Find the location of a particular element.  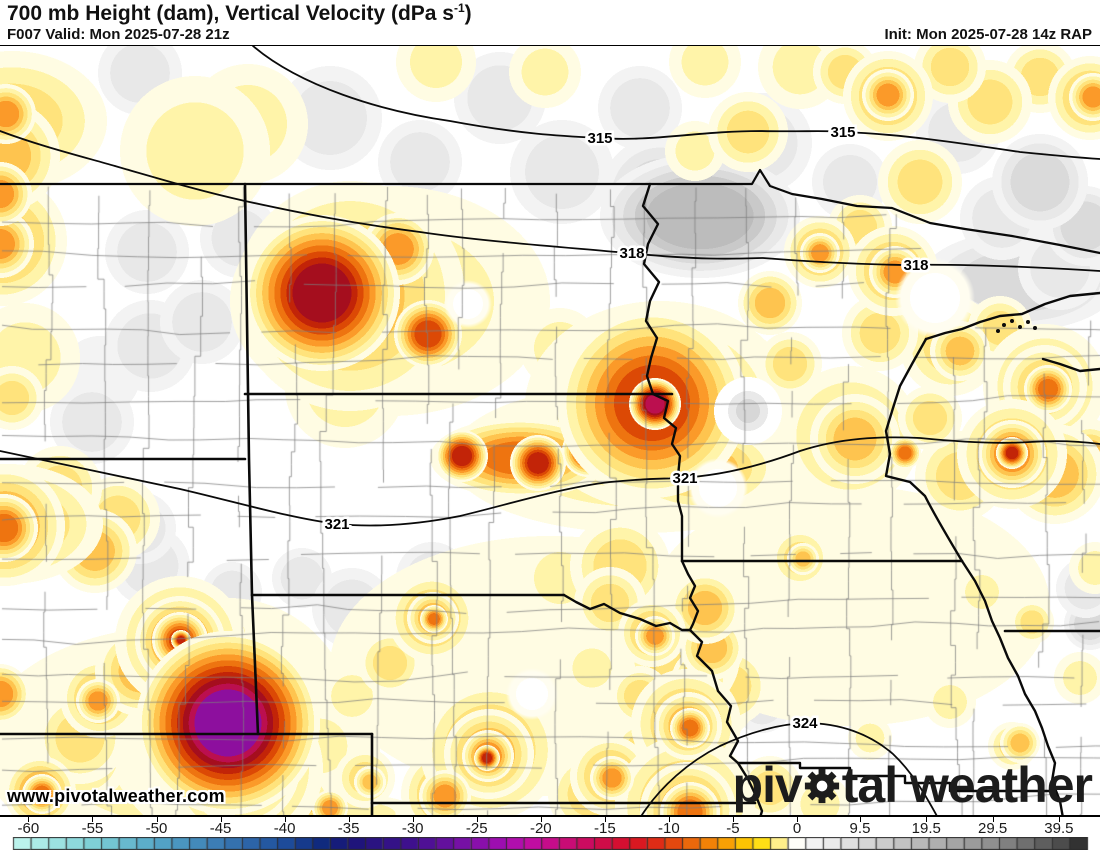

colorbar-tick-label: -10 is located at coordinates (669, 828).